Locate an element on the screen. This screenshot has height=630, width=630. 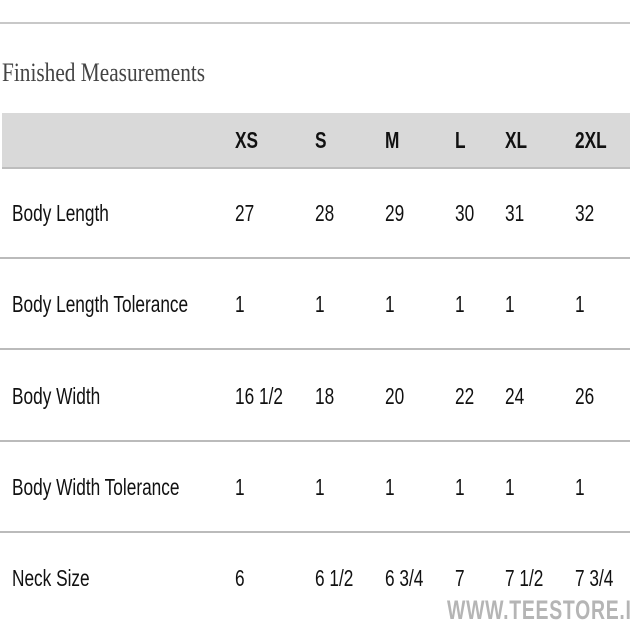
cell-s: 6 1/2 is located at coordinates (334, 578).